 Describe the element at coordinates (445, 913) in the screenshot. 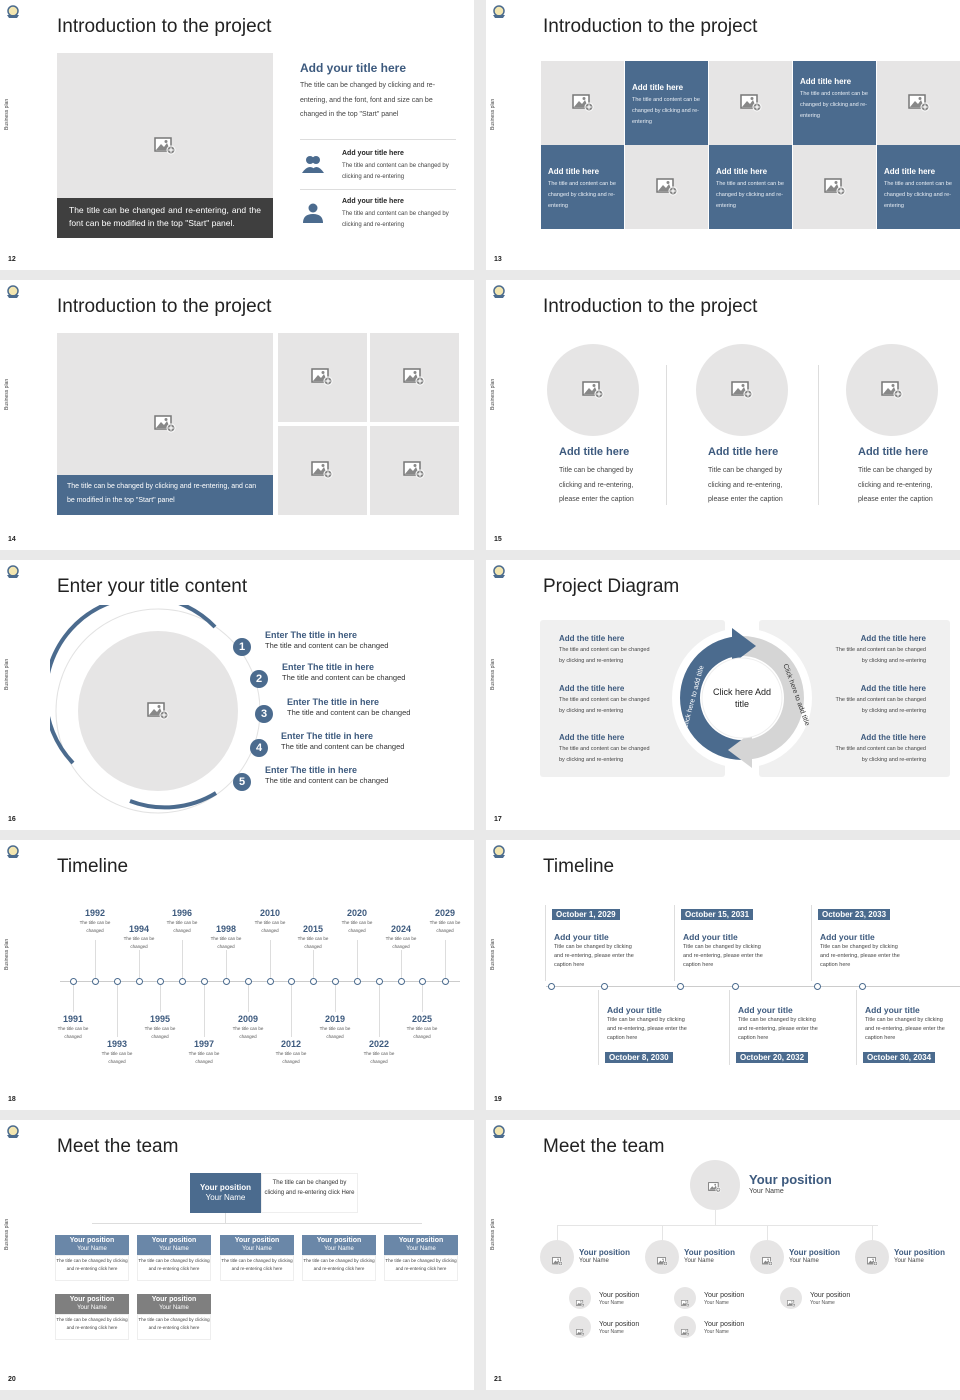

I see `year-label: 2029` at that location.